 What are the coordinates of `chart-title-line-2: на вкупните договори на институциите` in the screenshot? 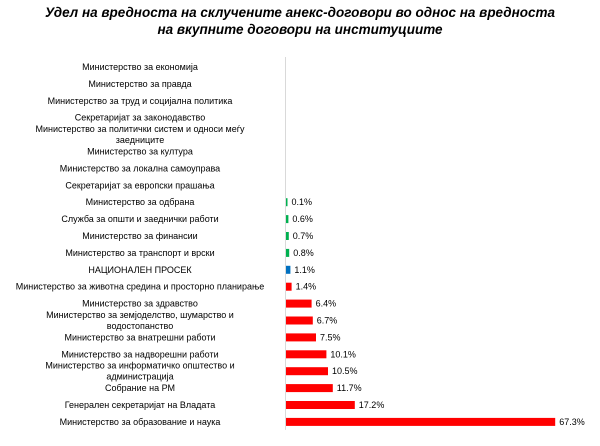 It's located at (300, 29).